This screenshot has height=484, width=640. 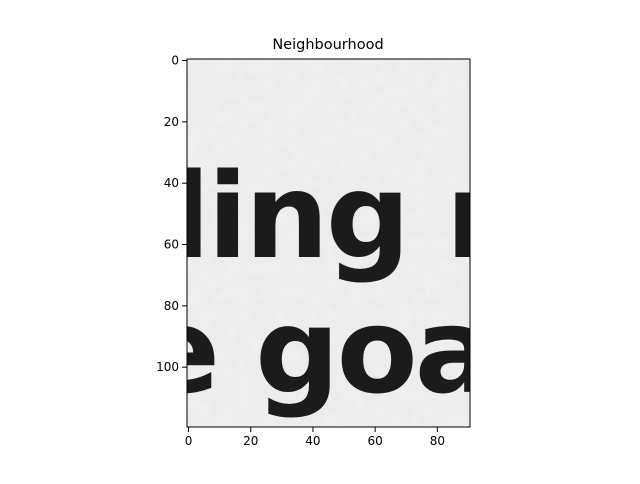 I want to click on y-axis: 0 20 40 60 80 100, so click(x=171, y=214).